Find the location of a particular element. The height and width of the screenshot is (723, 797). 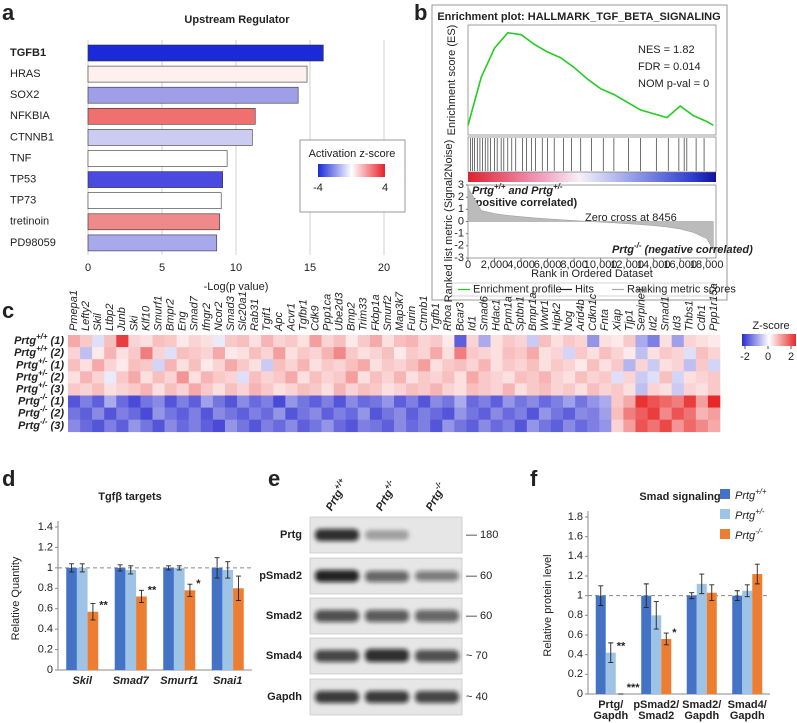

x-tick-label: 8,000 is located at coordinates (574, 265).